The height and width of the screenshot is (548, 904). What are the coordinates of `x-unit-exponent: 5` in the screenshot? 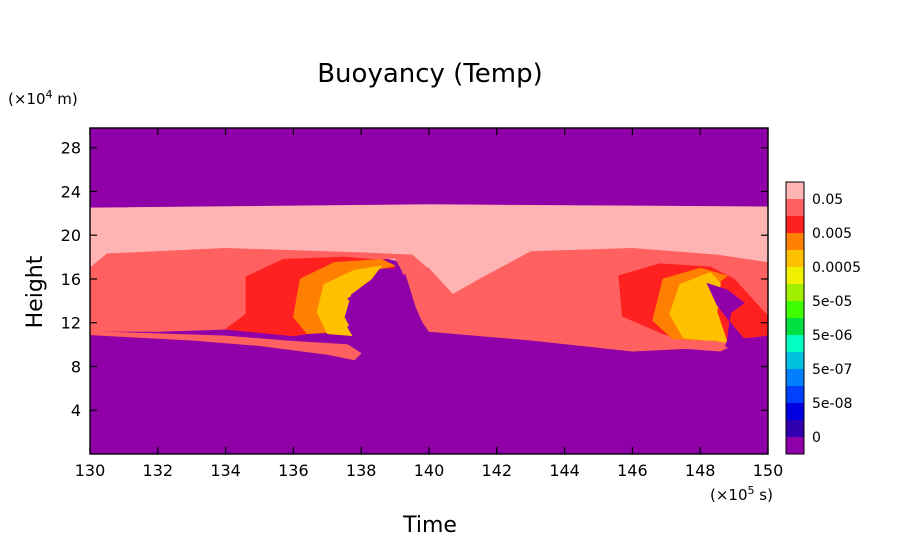 It's located at (751, 490).